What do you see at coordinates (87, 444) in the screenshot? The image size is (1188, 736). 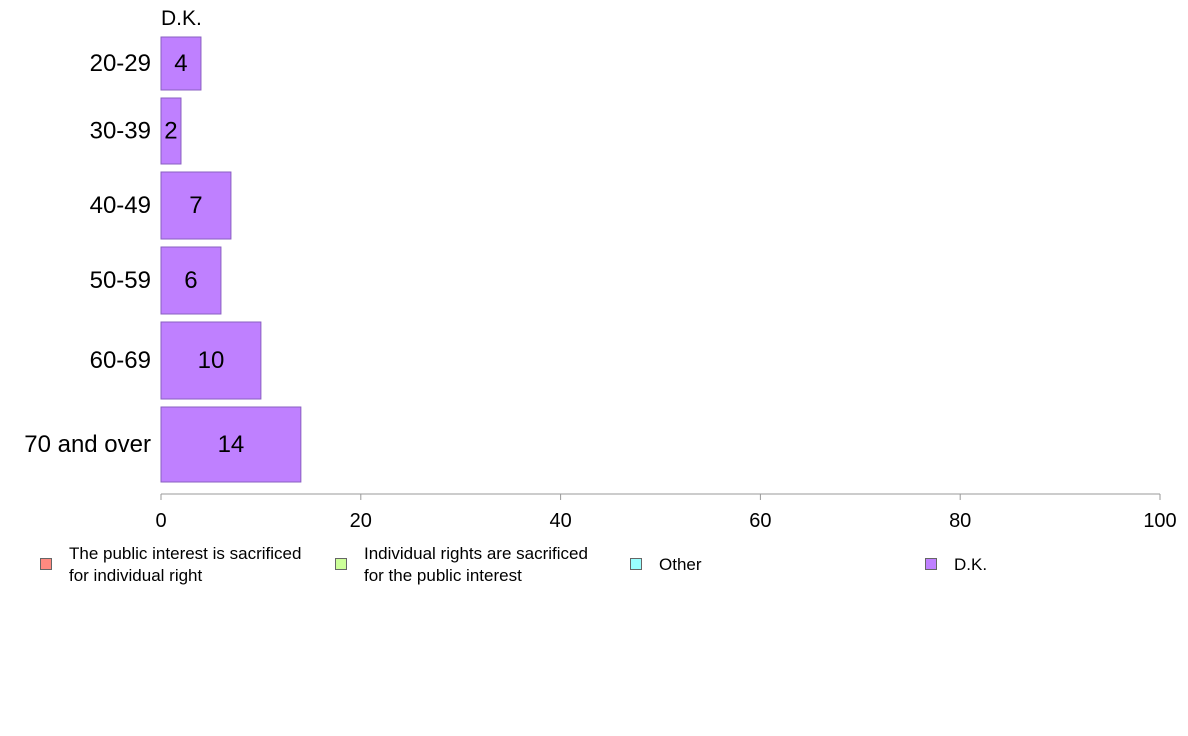 I see `category-label-70-and-over: 70 and over` at bounding box center [87, 444].